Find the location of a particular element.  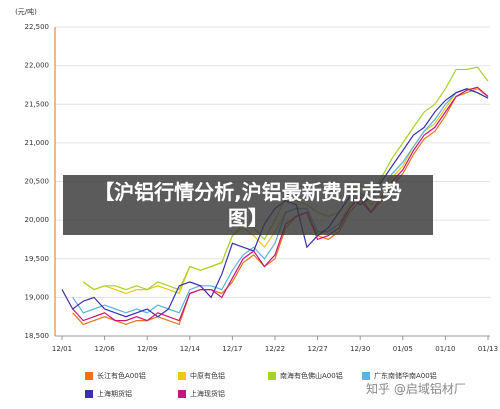

y-tick-label: 19,500 is located at coordinates (37, 259).